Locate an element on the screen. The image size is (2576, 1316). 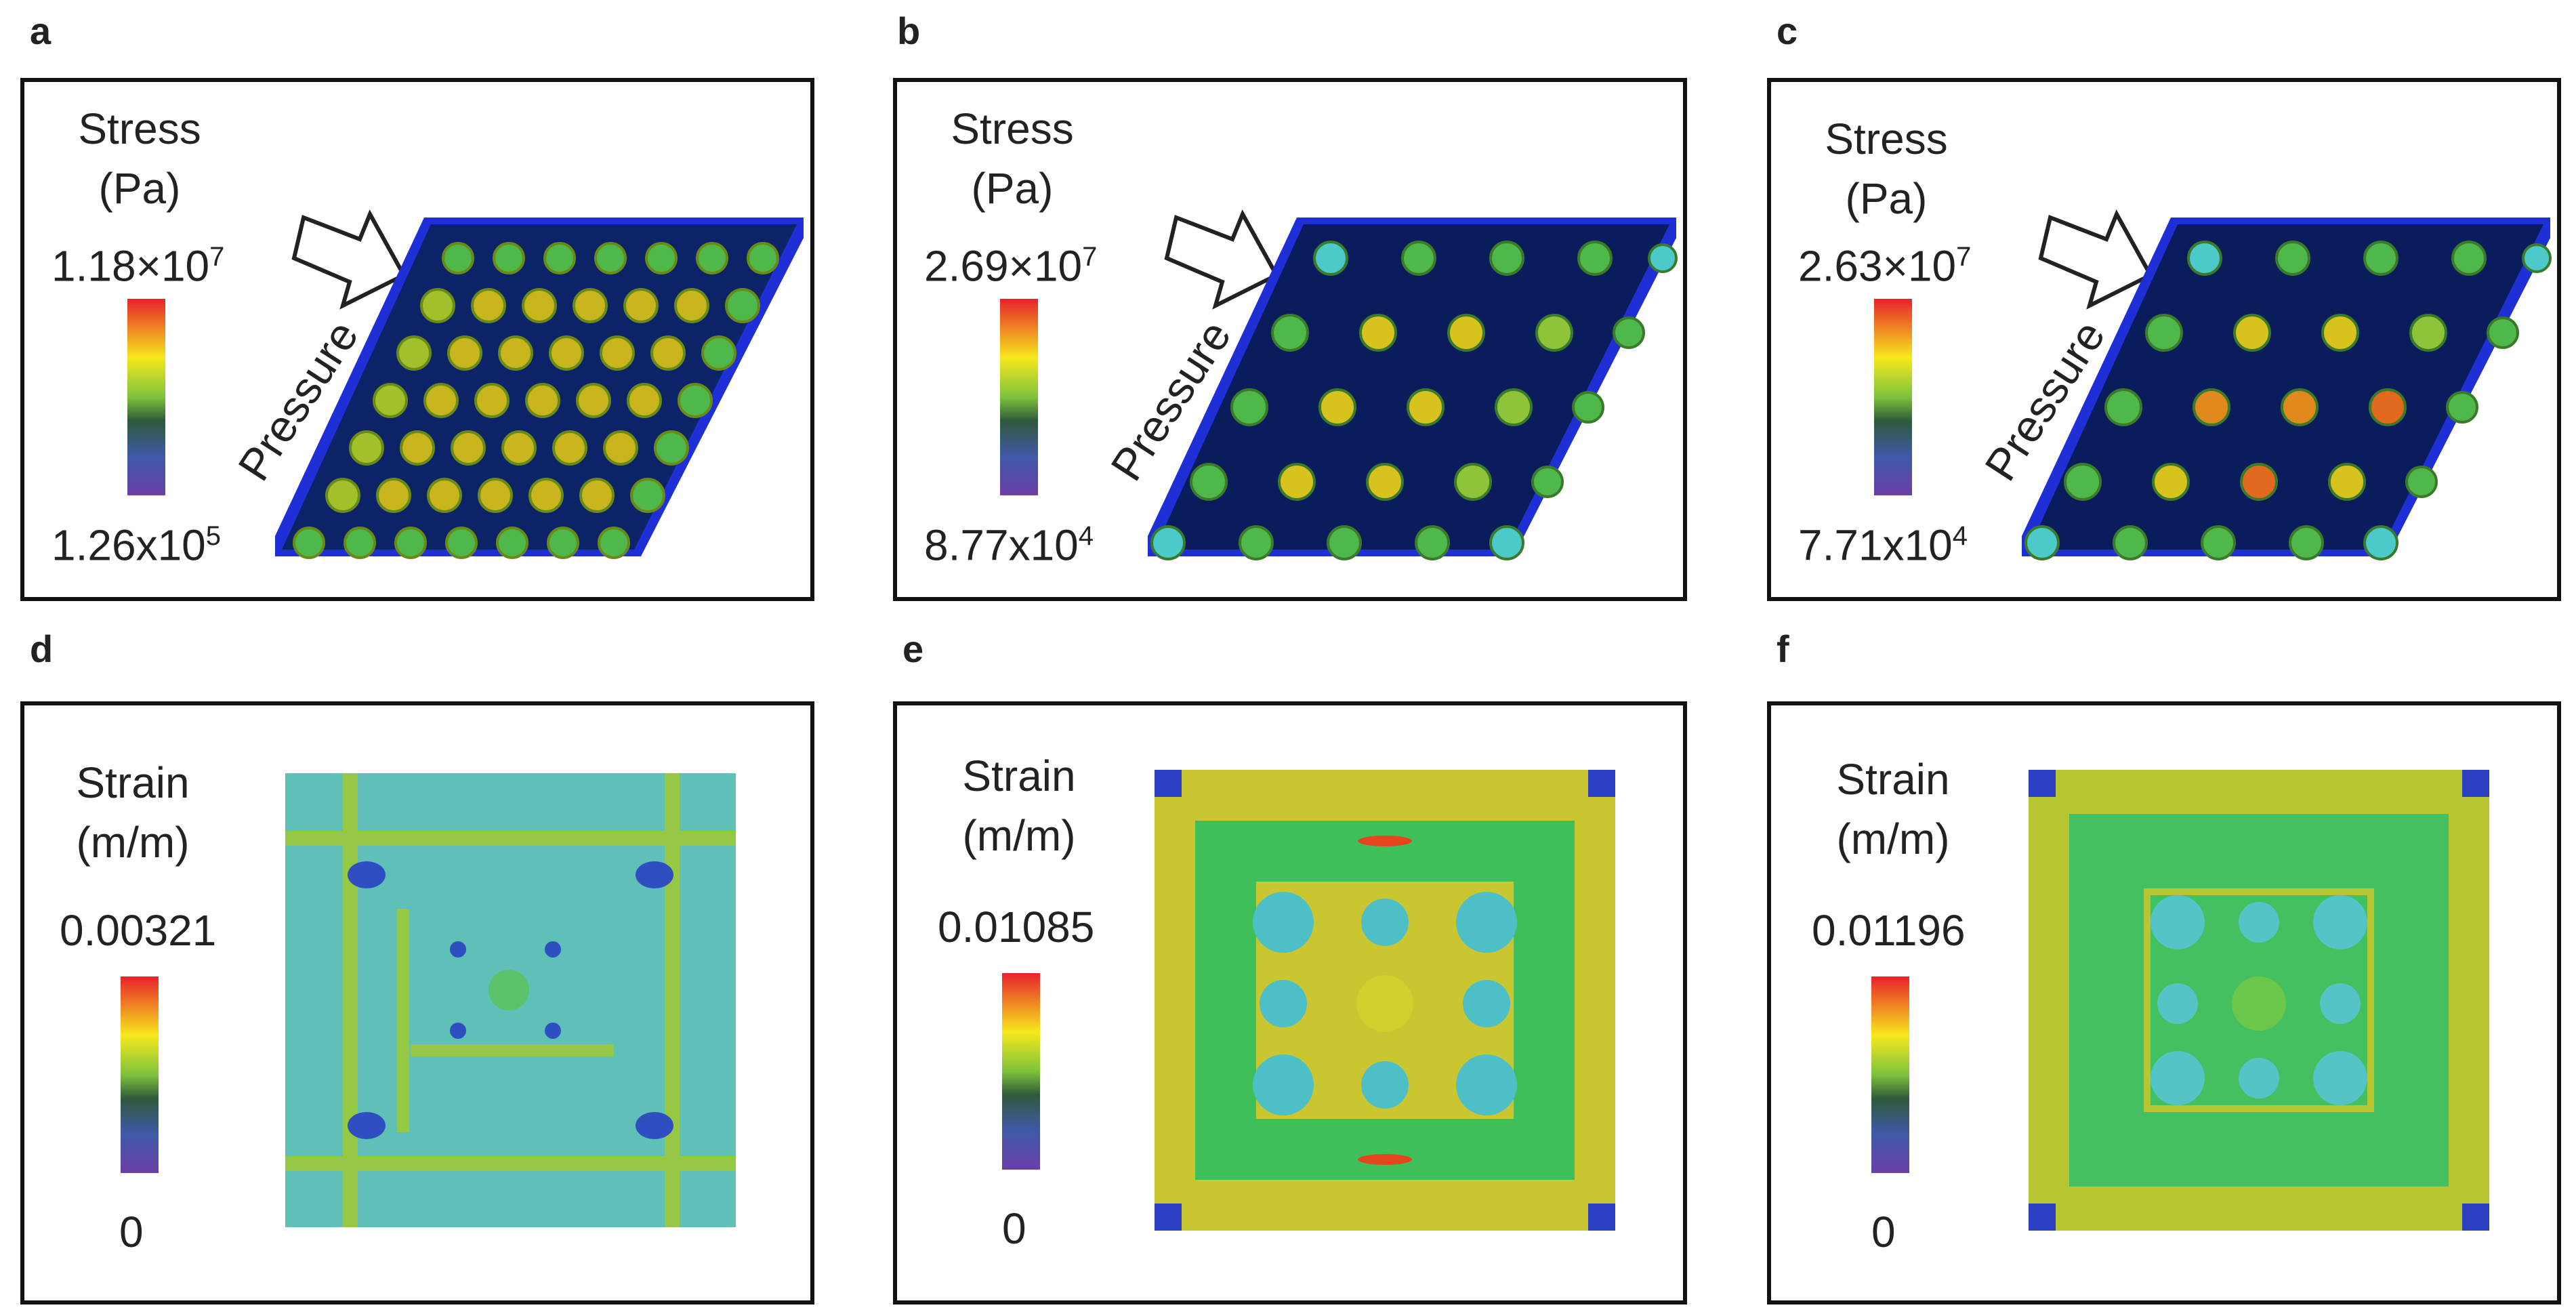
legend-min-value: 7.71x104 is located at coordinates (1883, 545).